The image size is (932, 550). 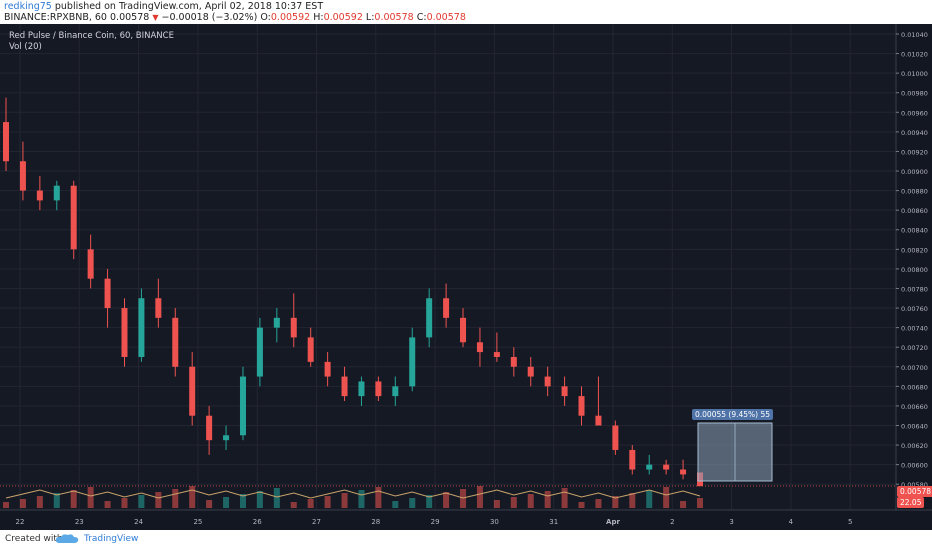 What do you see at coordinates (446, 17) in the screenshot?
I see `close-value: 0.00578` at bounding box center [446, 17].